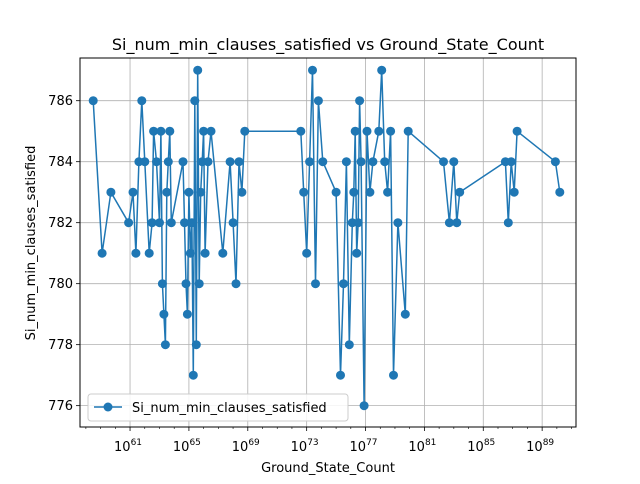 This screenshot has width=640, height=484. What do you see at coordinates (60, 406) in the screenshot?
I see `y-tick-label: 776` at bounding box center [60, 406].